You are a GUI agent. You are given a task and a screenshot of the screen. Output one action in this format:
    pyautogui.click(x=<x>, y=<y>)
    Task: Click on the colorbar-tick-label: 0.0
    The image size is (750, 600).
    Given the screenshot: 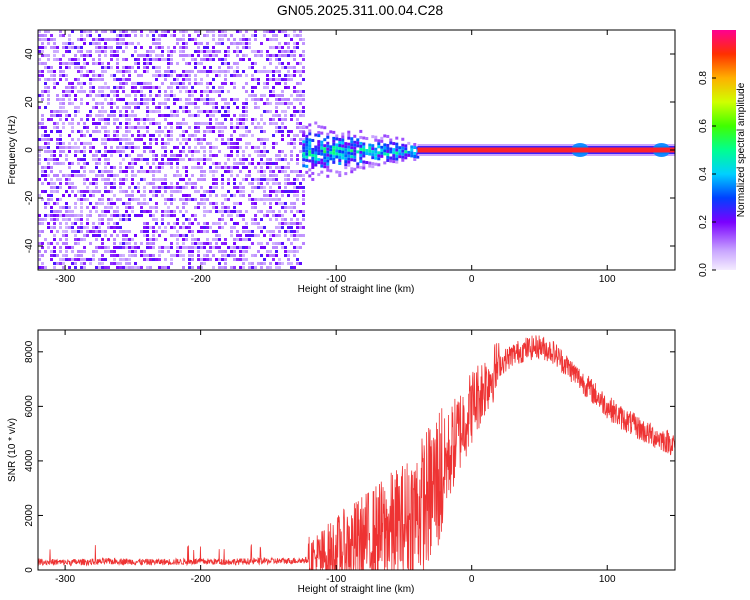 What is the action you would take?
    pyautogui.click(x=703, y=270)
    